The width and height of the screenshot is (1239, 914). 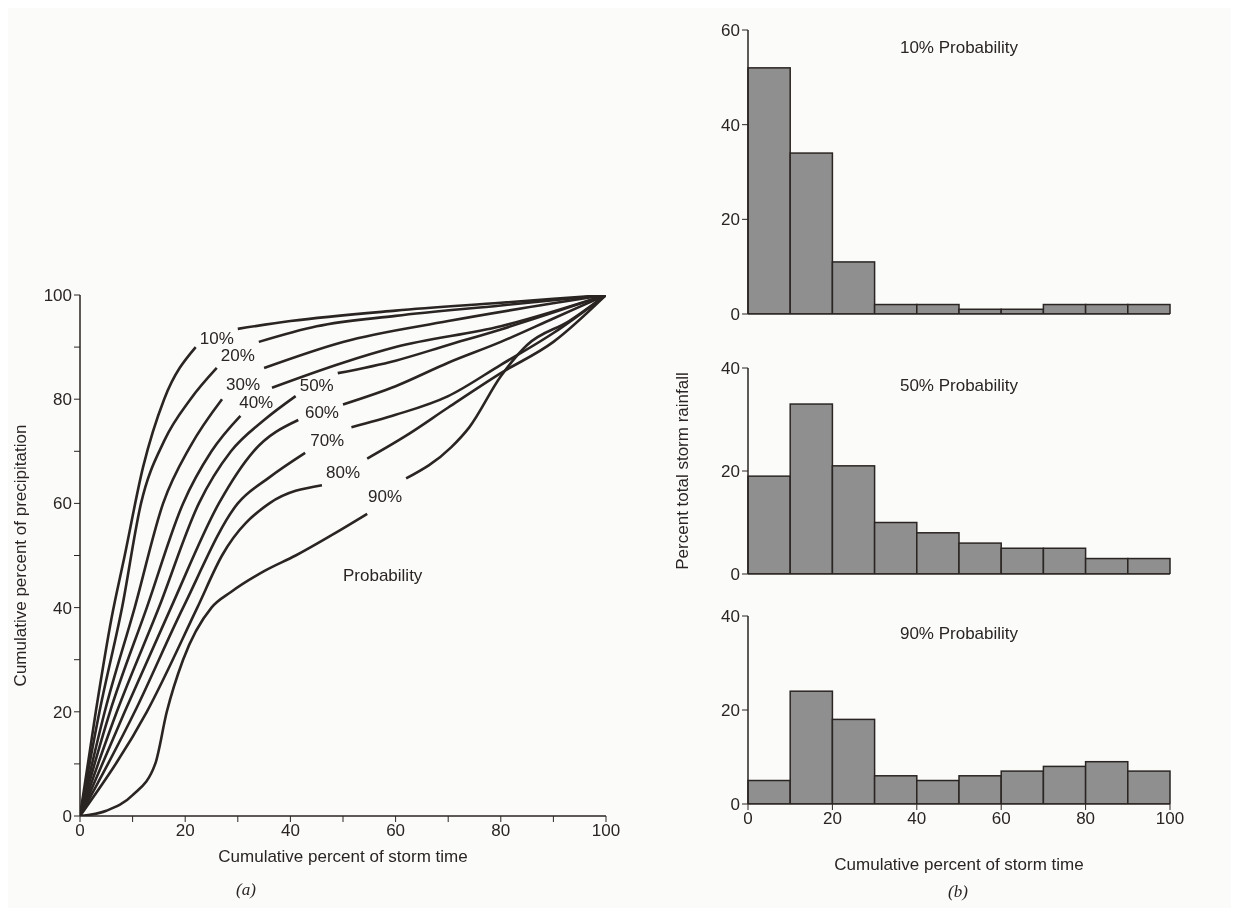 I want to click on series-label: 80%, so click(x=343, y=472).